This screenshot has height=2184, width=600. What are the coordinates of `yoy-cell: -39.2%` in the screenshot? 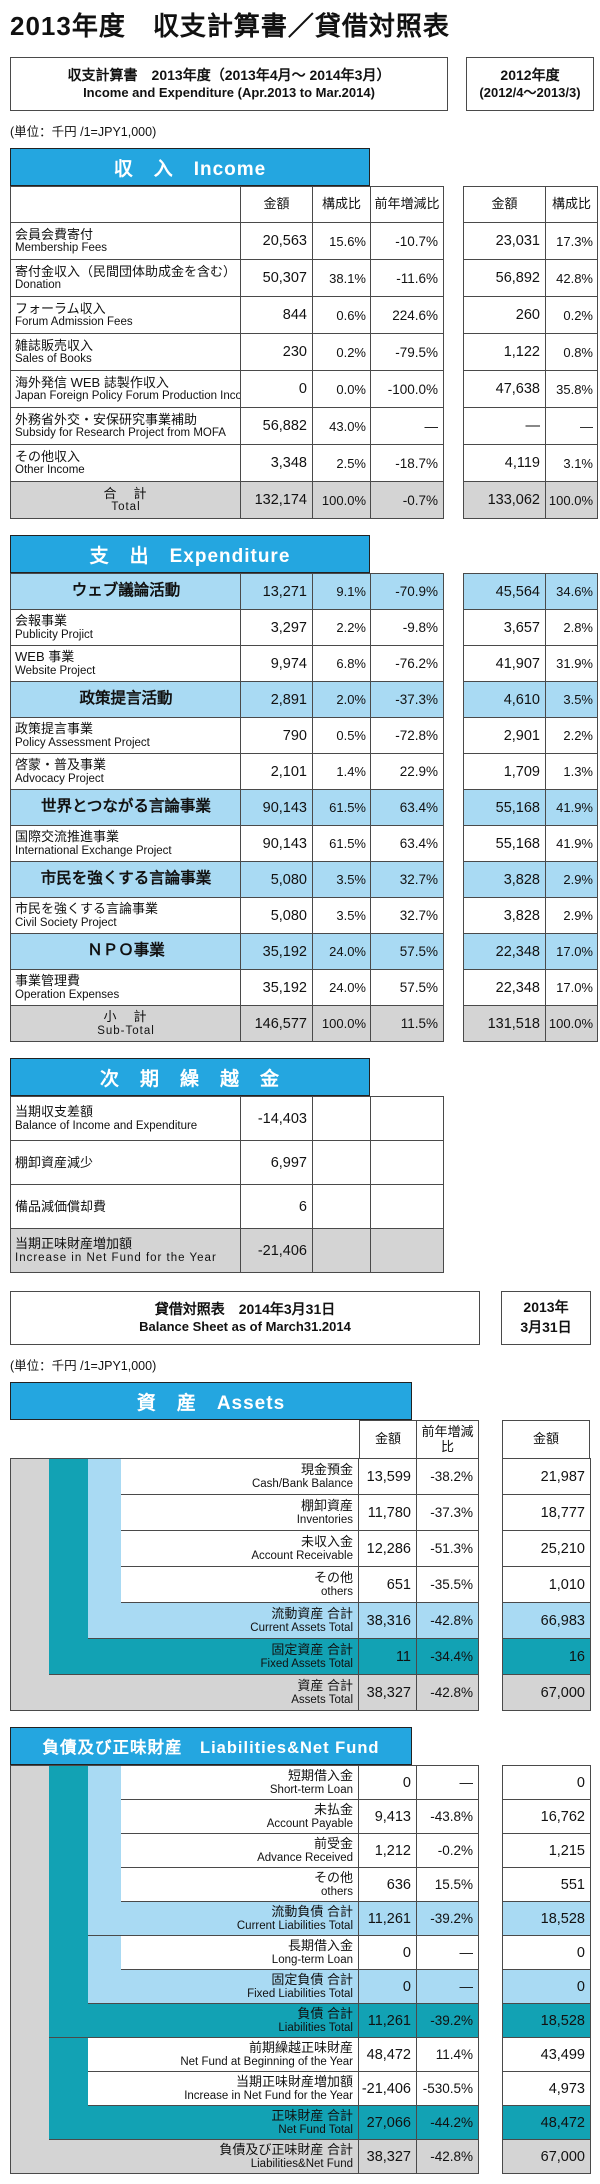 It's located at (448, 2021).